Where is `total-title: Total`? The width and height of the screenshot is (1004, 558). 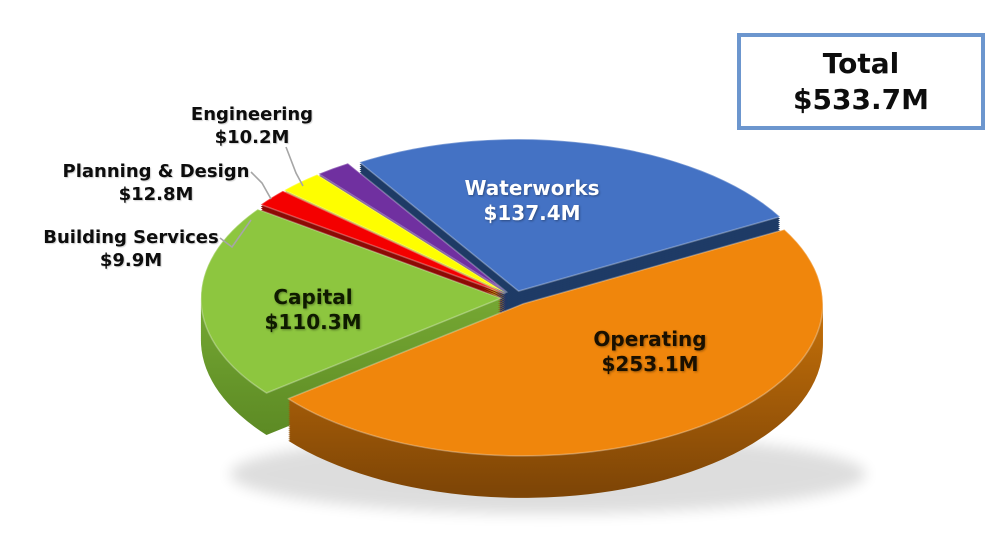 total-title: Total is located at coordinates (861, 63).